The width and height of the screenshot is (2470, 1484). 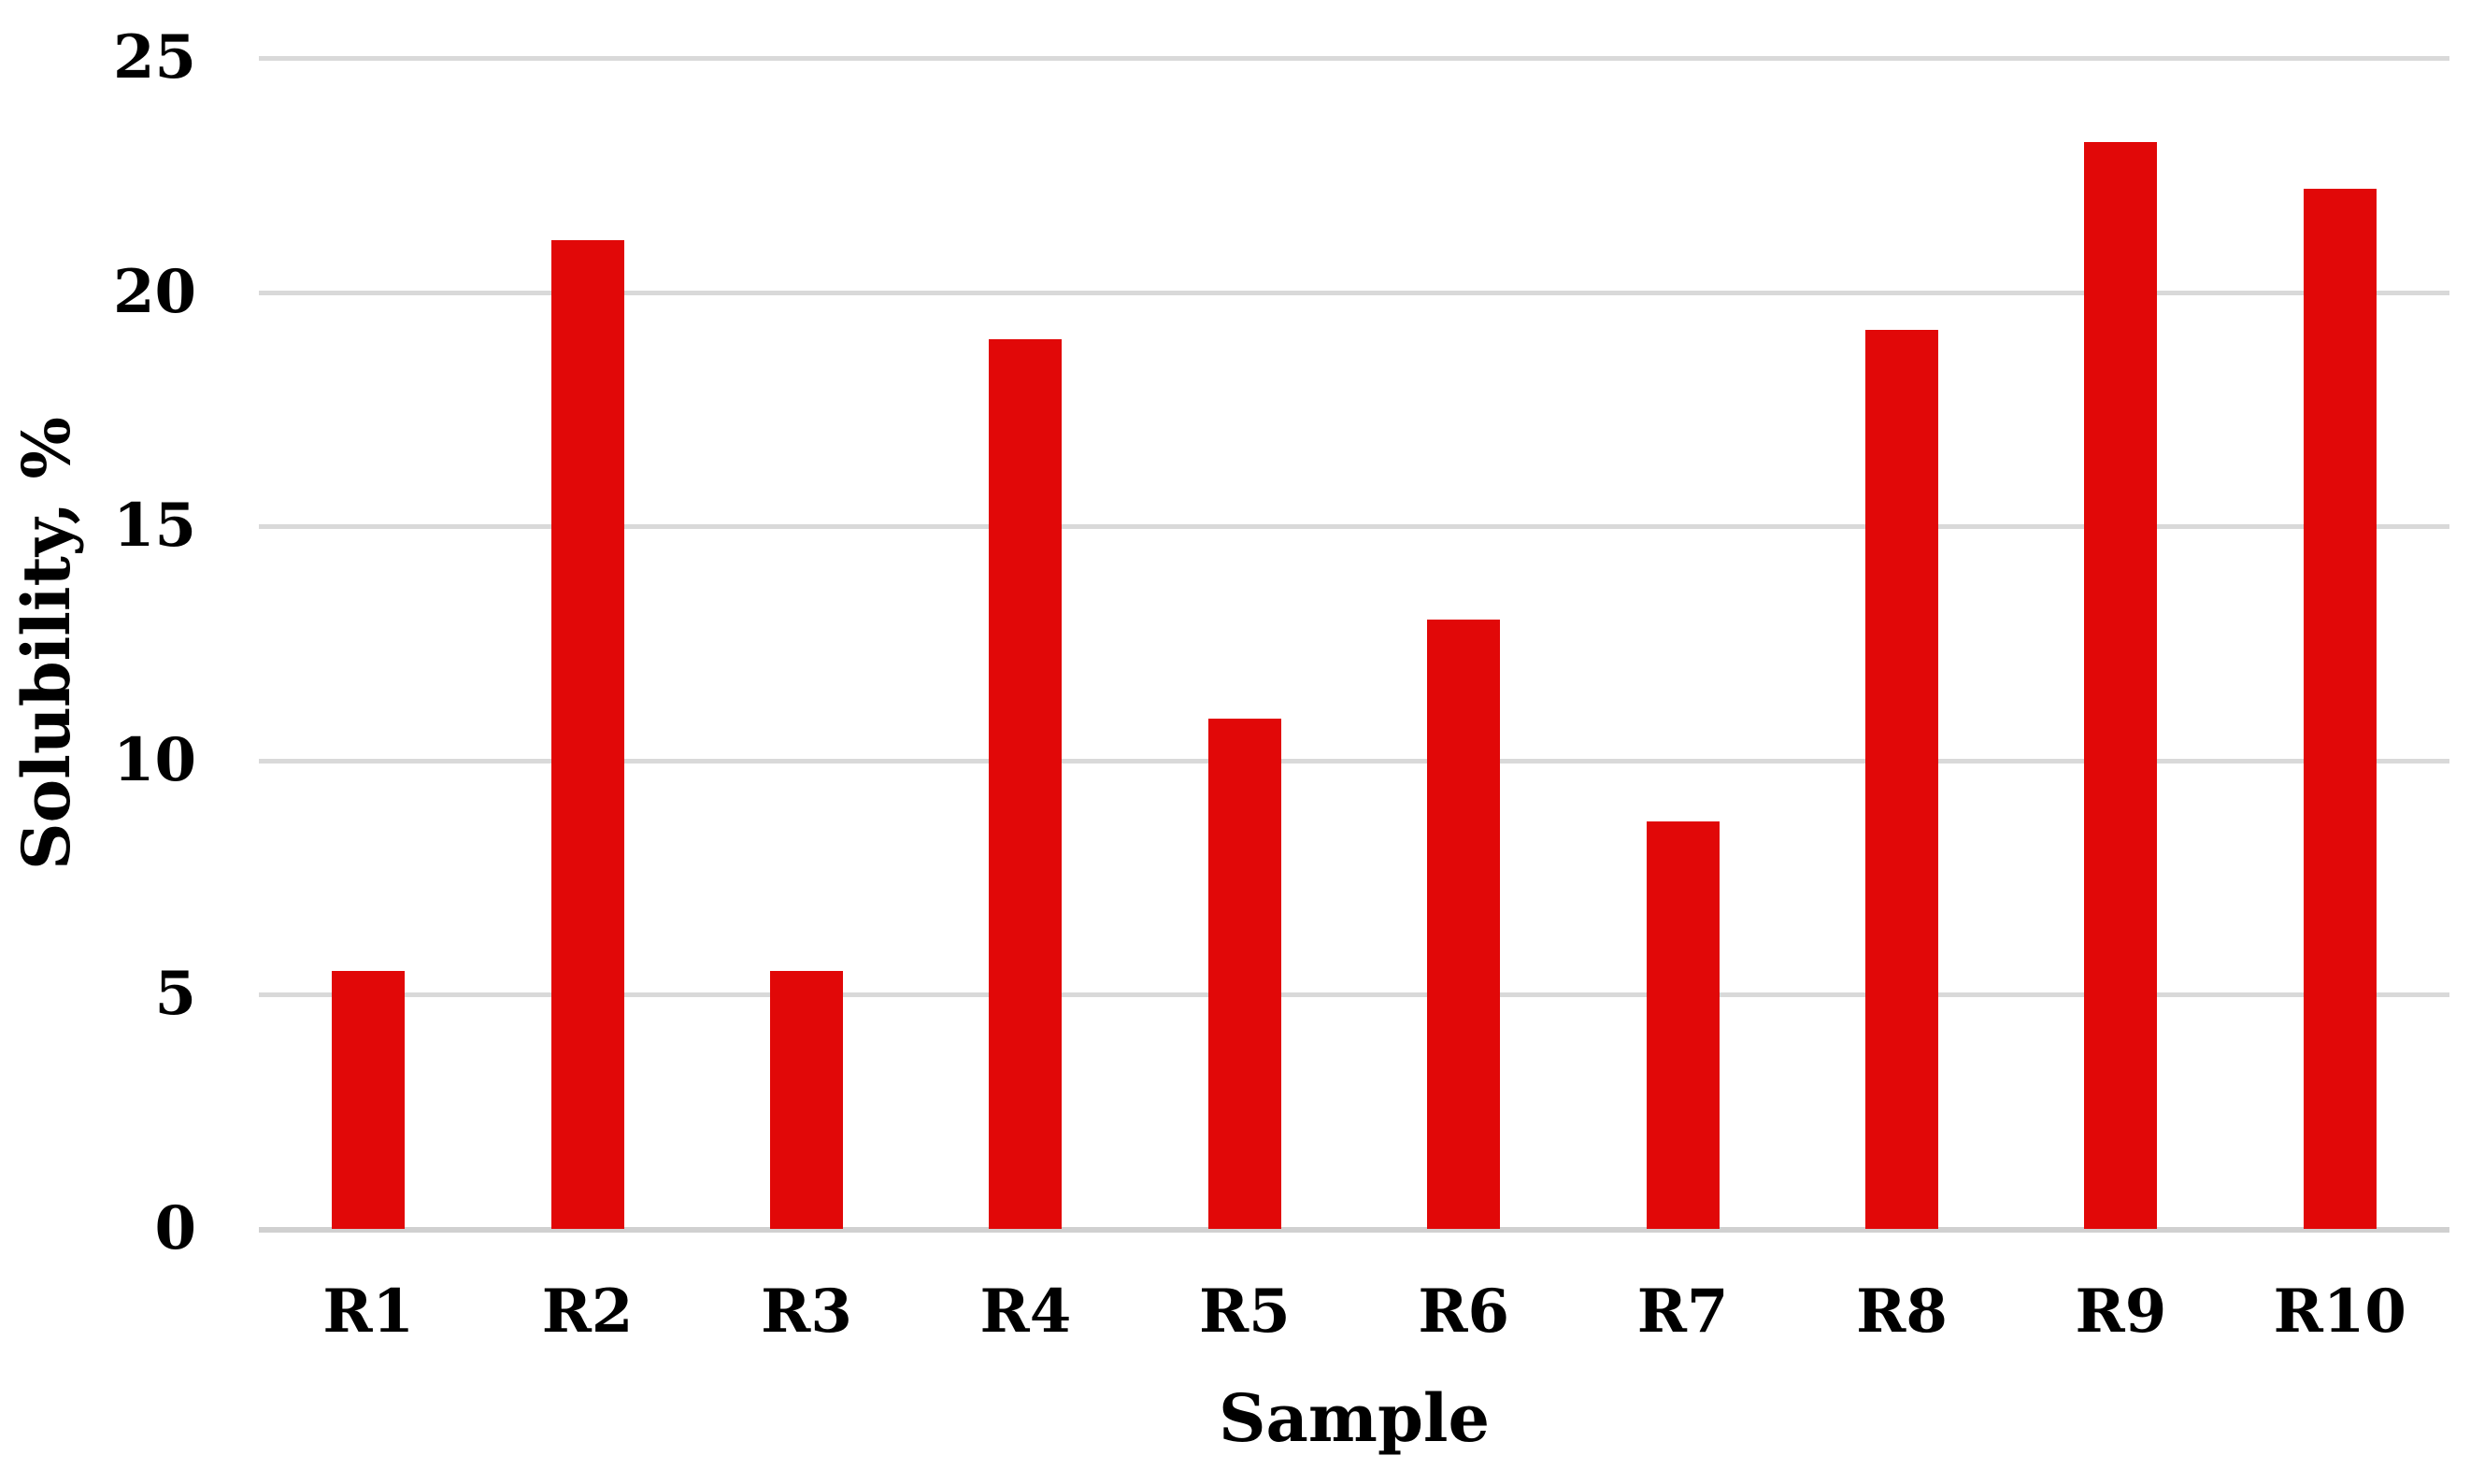 I want to click on x-tick-label-R4: R4, so click(x=1025, y=1312).